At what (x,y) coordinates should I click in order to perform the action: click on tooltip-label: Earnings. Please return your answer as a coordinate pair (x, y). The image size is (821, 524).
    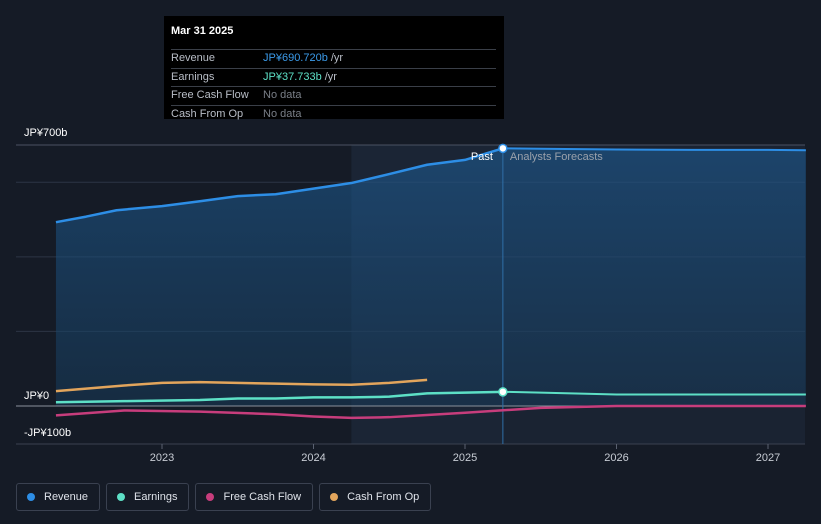
    Looking at the image, I should click on (193, 76).